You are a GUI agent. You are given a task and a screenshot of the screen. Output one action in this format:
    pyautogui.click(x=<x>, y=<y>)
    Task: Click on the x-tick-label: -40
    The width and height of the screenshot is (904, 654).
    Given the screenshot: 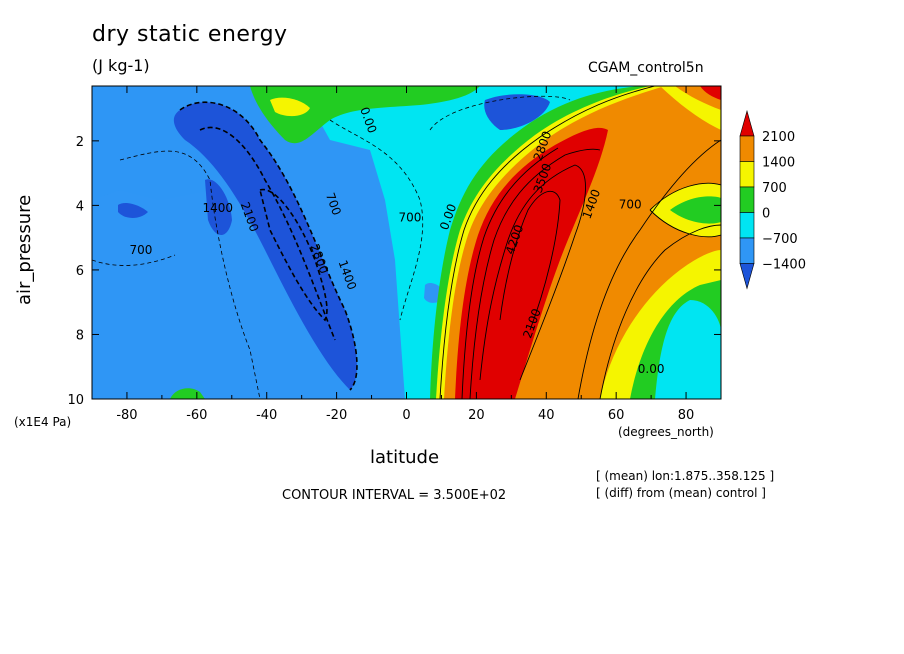 What is the action you would take?
    pyautogui.click(x=266, y=415)
    